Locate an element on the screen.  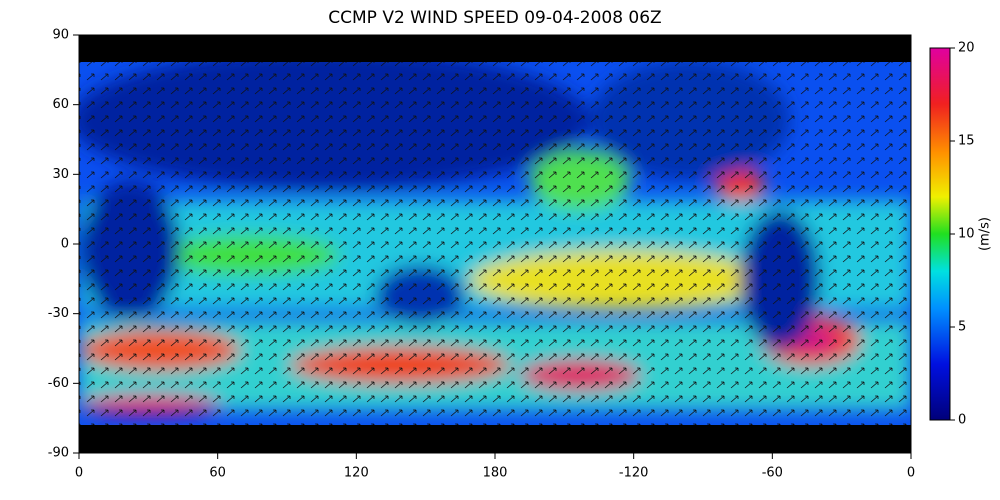
colorbar-tick-label: 20 is located at coordinates (966, 48).